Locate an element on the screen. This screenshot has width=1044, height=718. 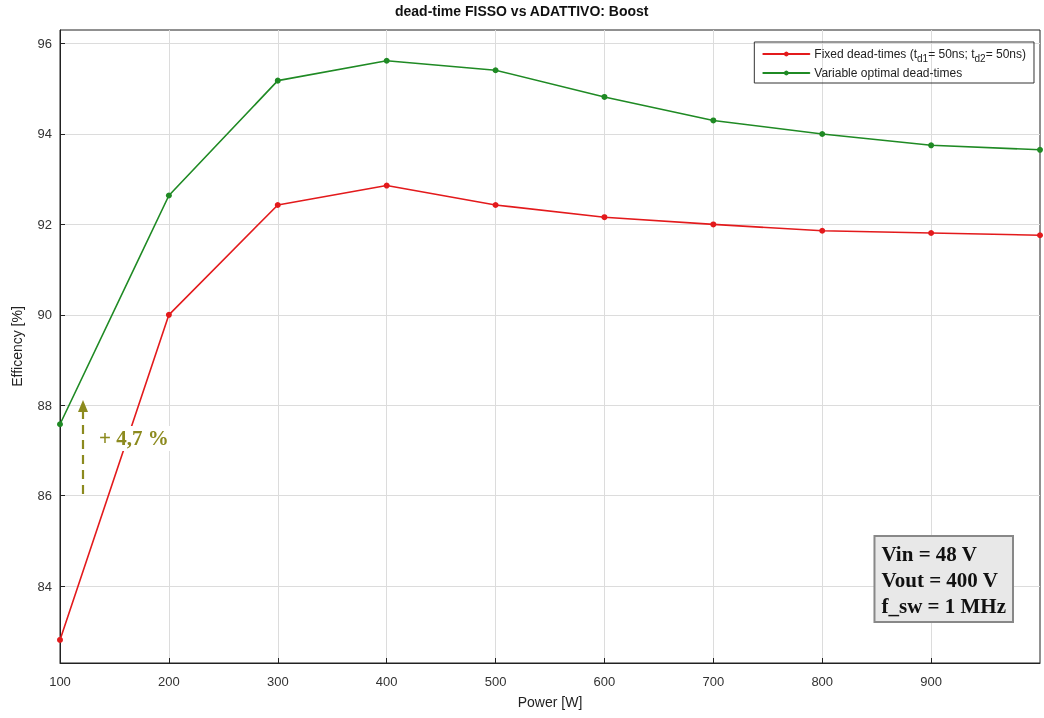
y-tick-label: 86 is located at coordinates (44, 496).